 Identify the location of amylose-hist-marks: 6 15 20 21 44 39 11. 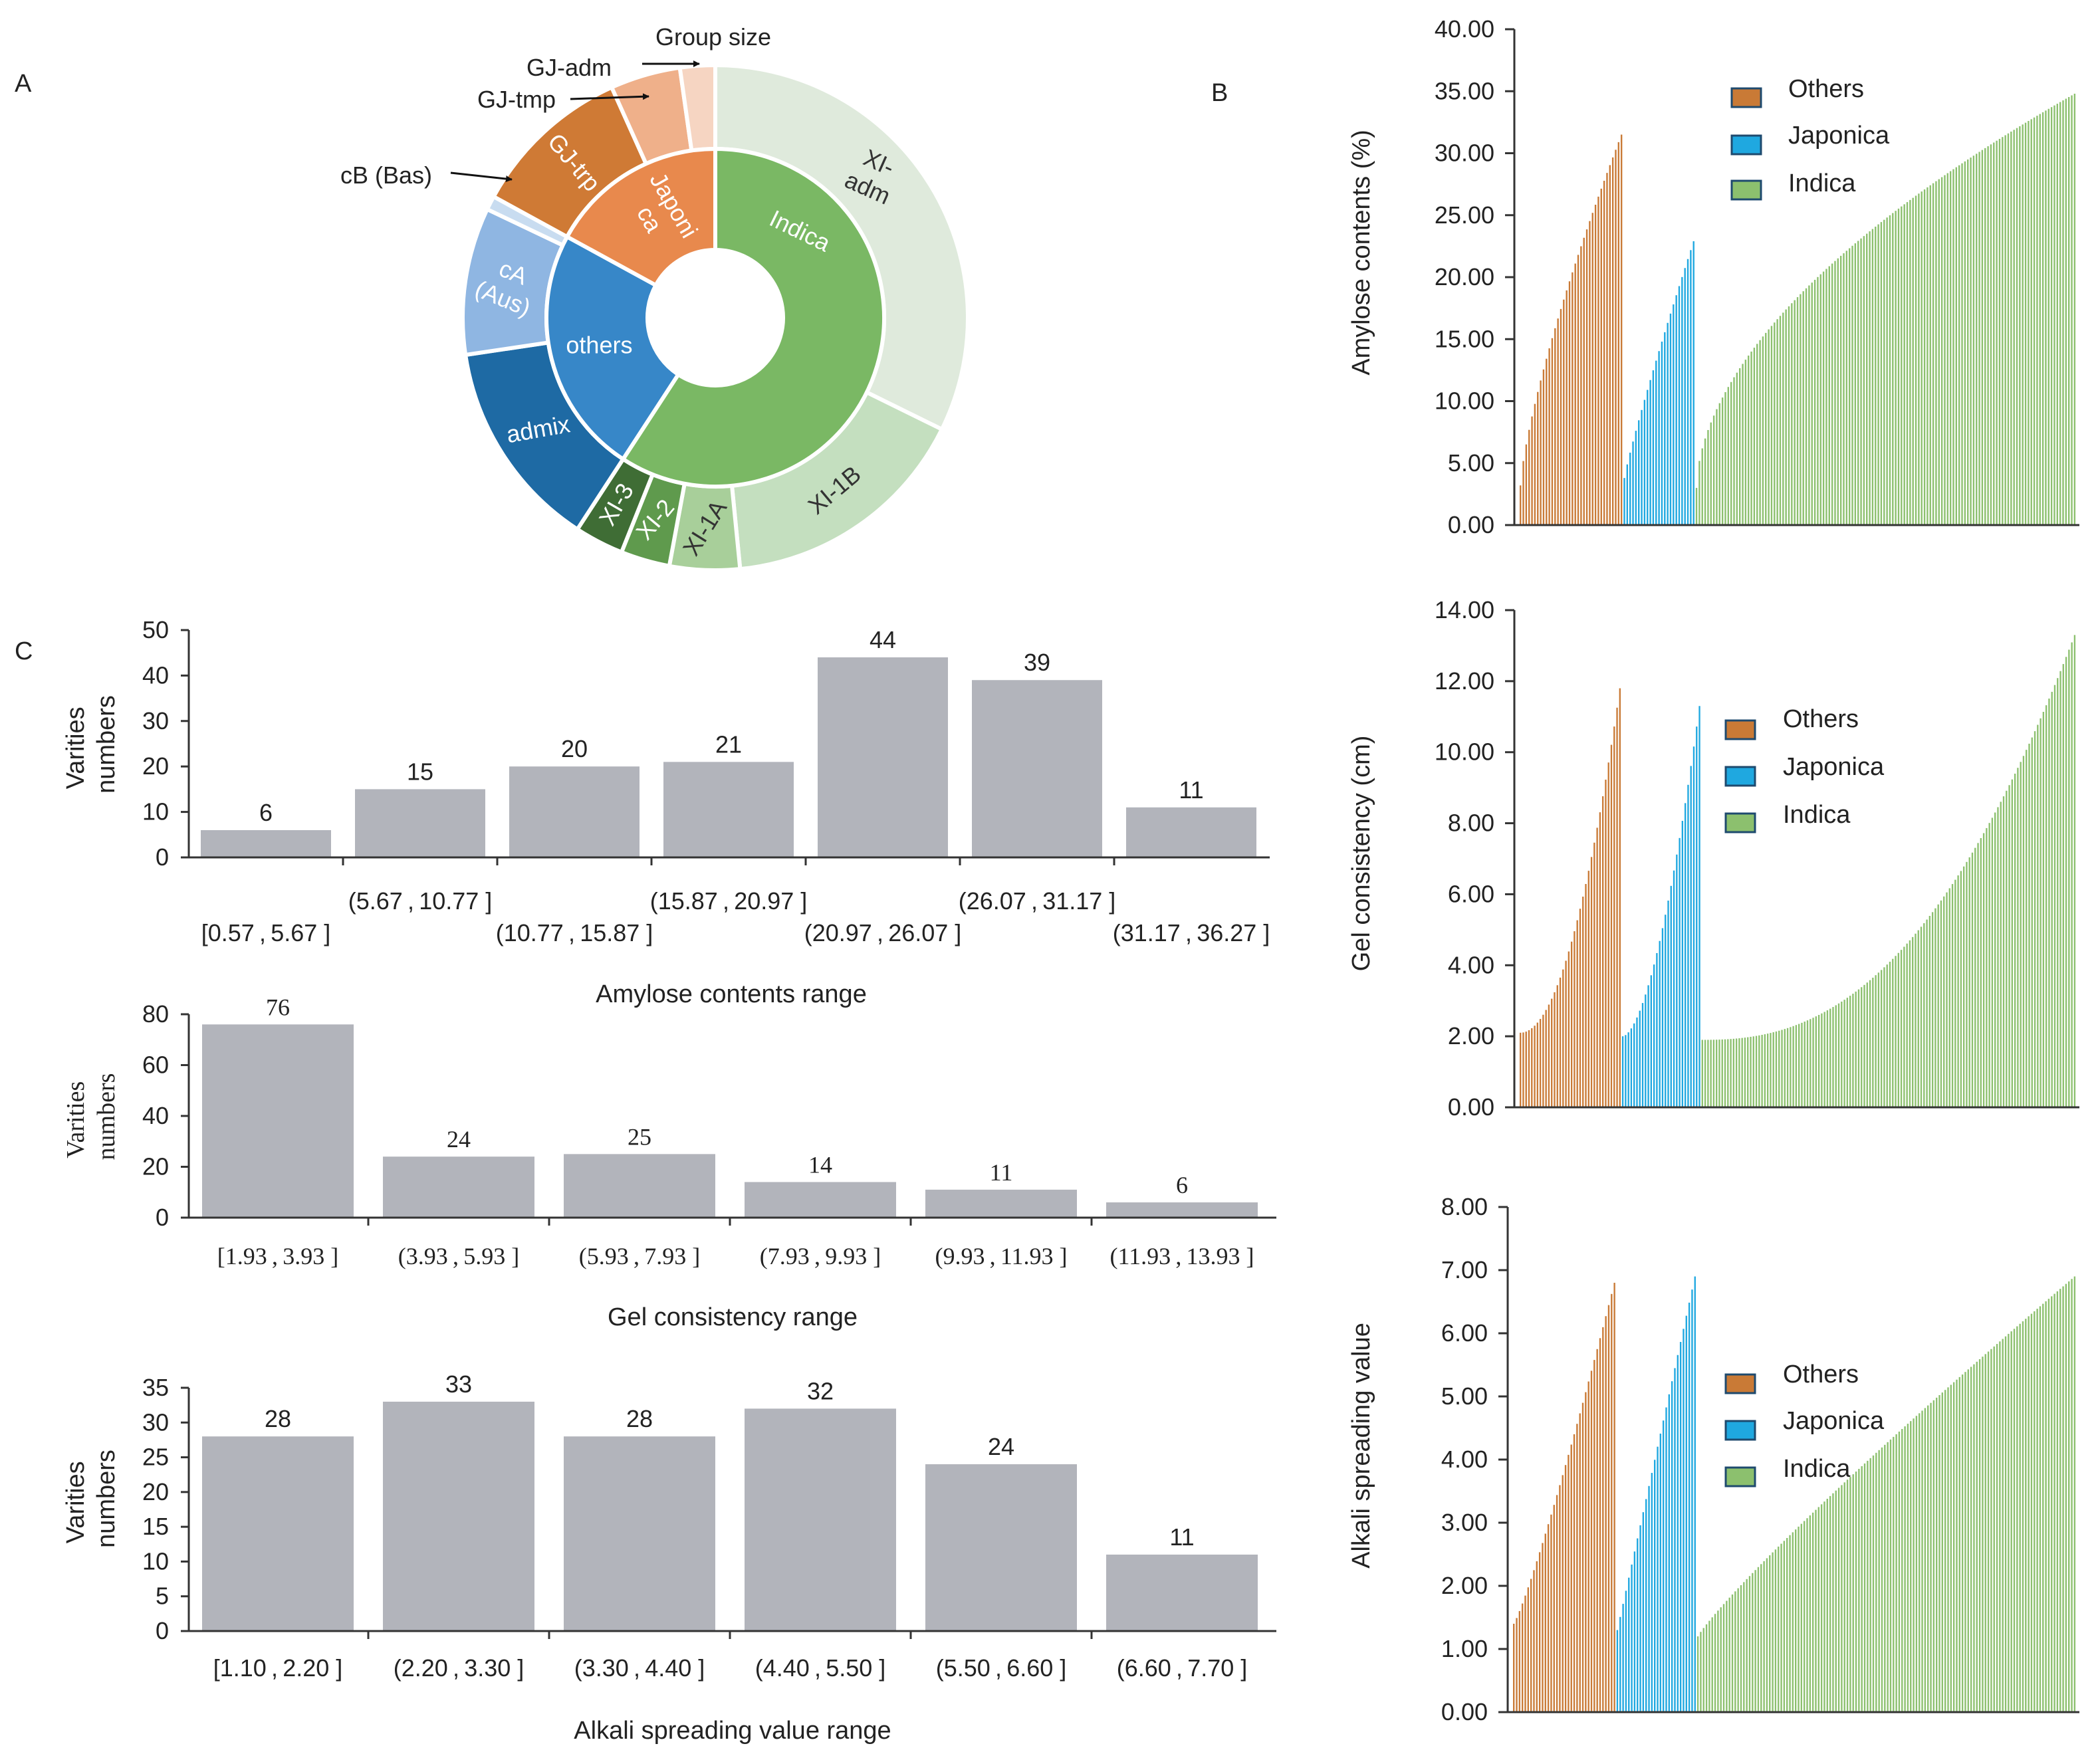
(728, 741).